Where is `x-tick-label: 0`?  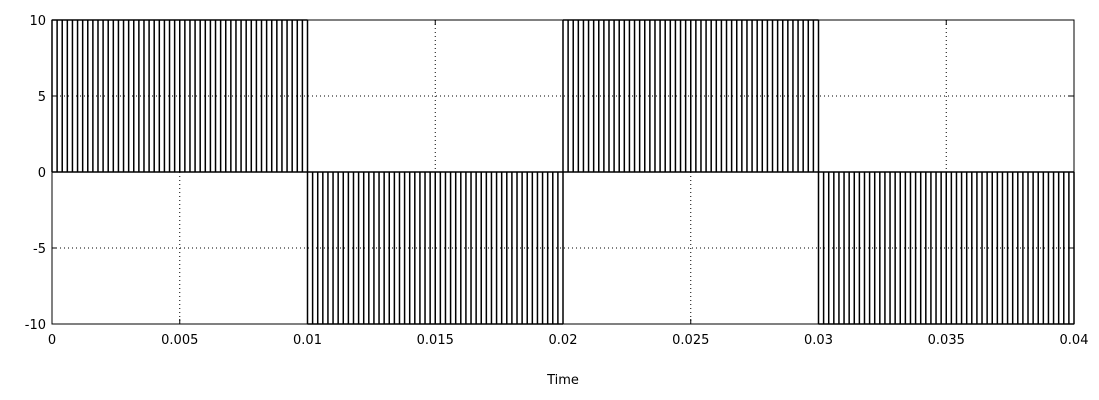
x-tick-label: 0 is located at coordinates (52, 340).